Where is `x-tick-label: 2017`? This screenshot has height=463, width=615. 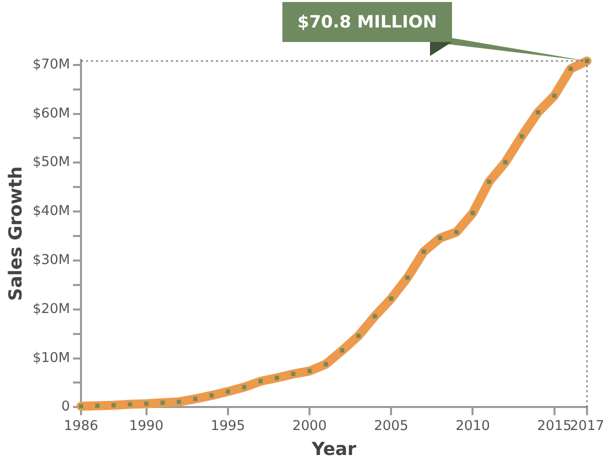 x-tick-label: 2017 is located at coordinates (587, 426).